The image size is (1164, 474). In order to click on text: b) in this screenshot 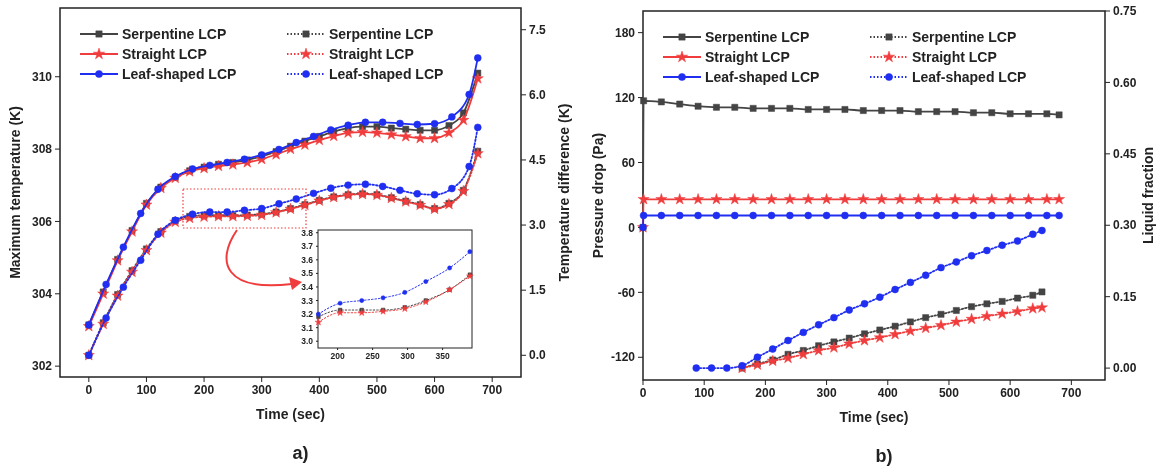, I will do `click(884, 456)`.